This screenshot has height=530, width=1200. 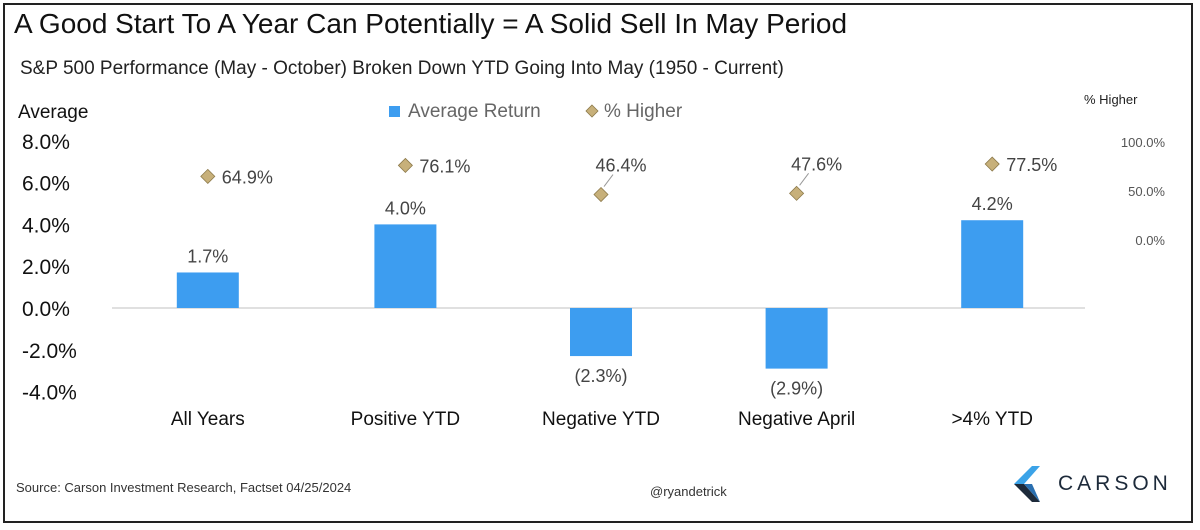 I want to click on bar-data-label: 4.0%, so click(x=405, y=208).